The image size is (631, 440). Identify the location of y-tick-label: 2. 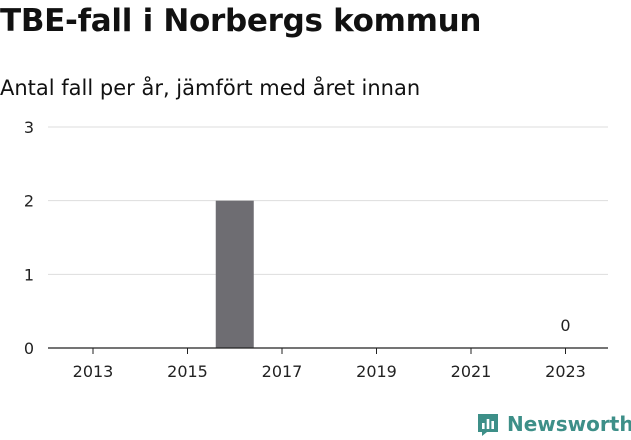
(29, 201).